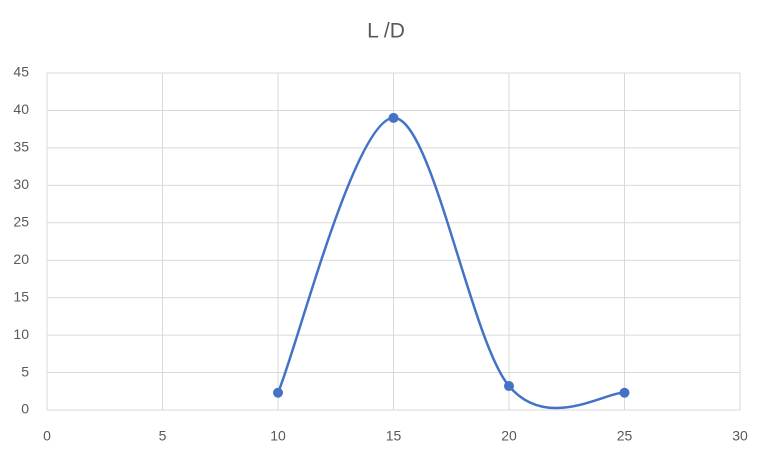 The width and height of the screenshot is (760, 455). Describe the element at coordinates (163, 436) in the screenshot. I see `x-tick-label: 5` at that location.